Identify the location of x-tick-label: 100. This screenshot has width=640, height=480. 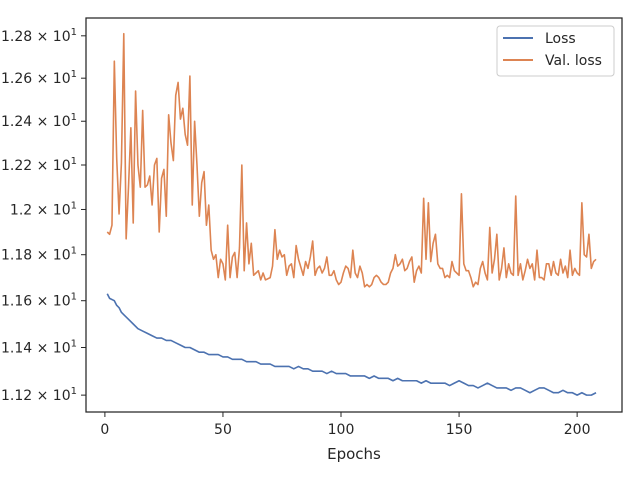
(341, 430).